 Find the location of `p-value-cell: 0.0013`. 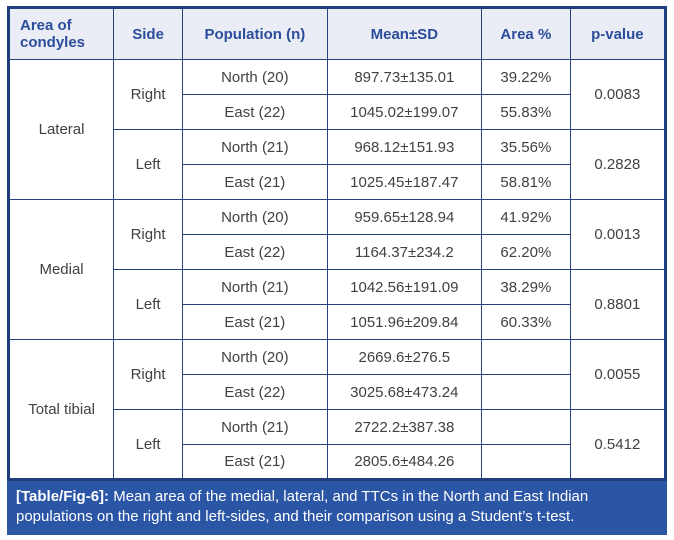

p-value-cell: 0.0013 is located at coordinates (618, 234).